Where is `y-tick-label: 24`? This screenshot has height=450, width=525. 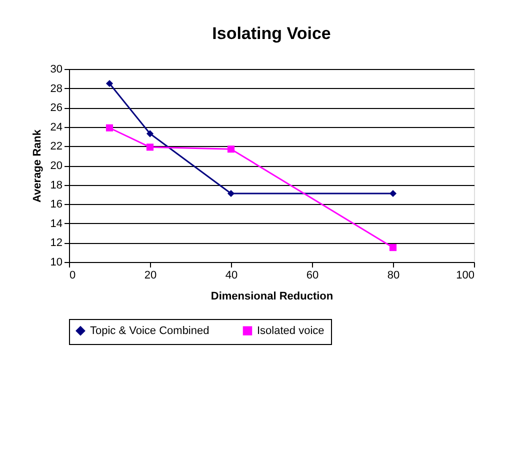 y-tick-label: 24 is located at coordinates (56, 127).